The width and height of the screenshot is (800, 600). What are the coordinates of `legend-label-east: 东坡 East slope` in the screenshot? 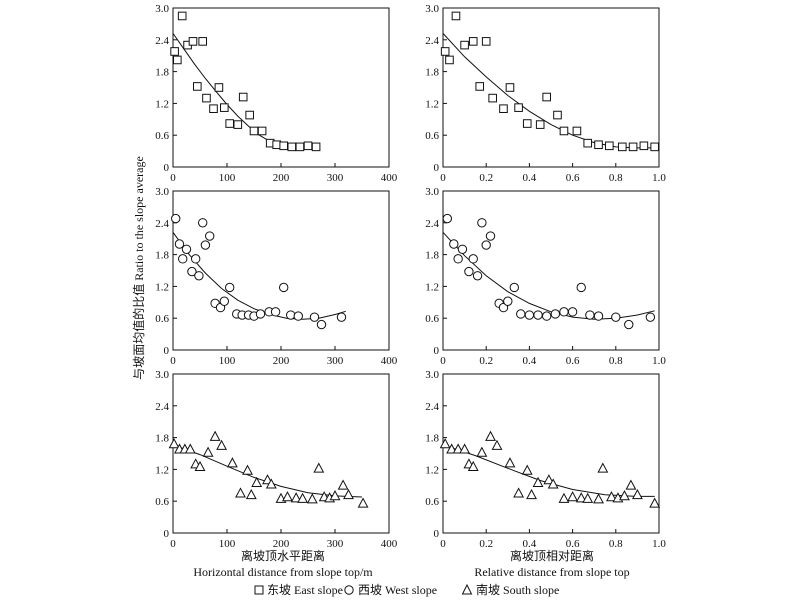 It's located at (305, 590).